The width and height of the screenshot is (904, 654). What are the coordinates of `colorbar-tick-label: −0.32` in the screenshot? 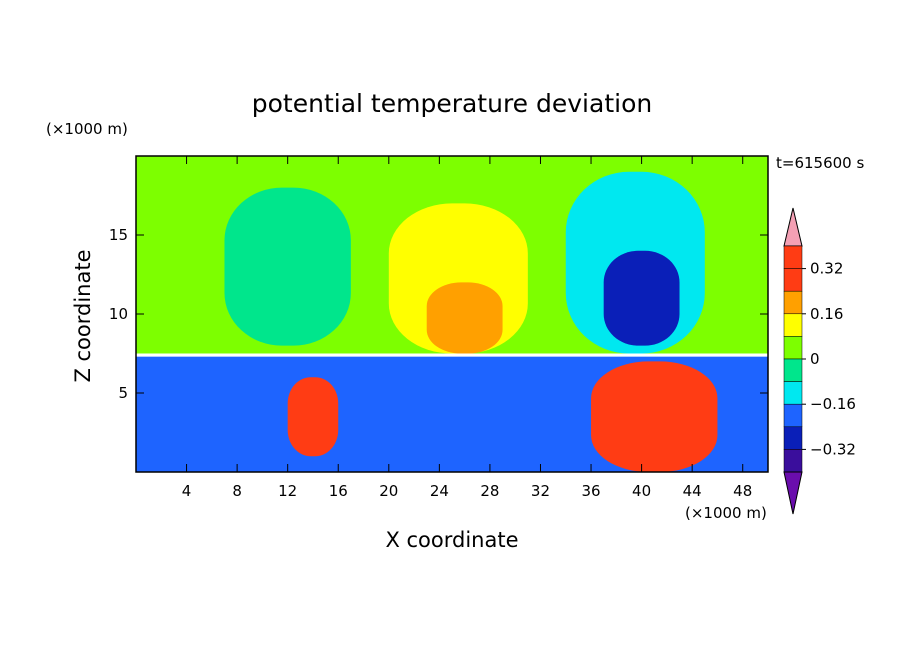 It's located at (833, 449).